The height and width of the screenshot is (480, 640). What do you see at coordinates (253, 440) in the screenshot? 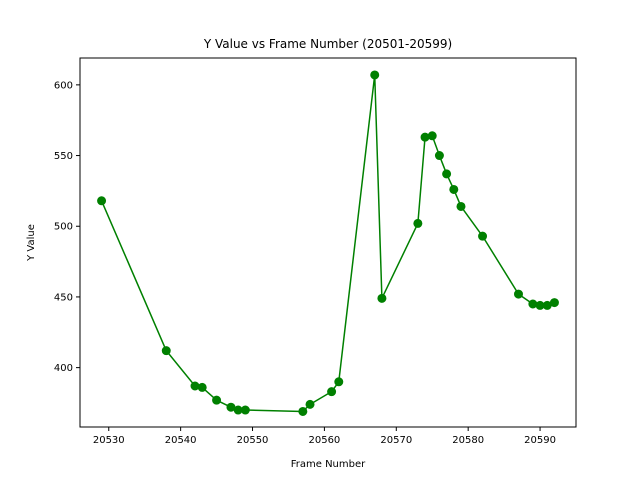
I see `x-tick-label: 20550` at bounding box center [253, 440].